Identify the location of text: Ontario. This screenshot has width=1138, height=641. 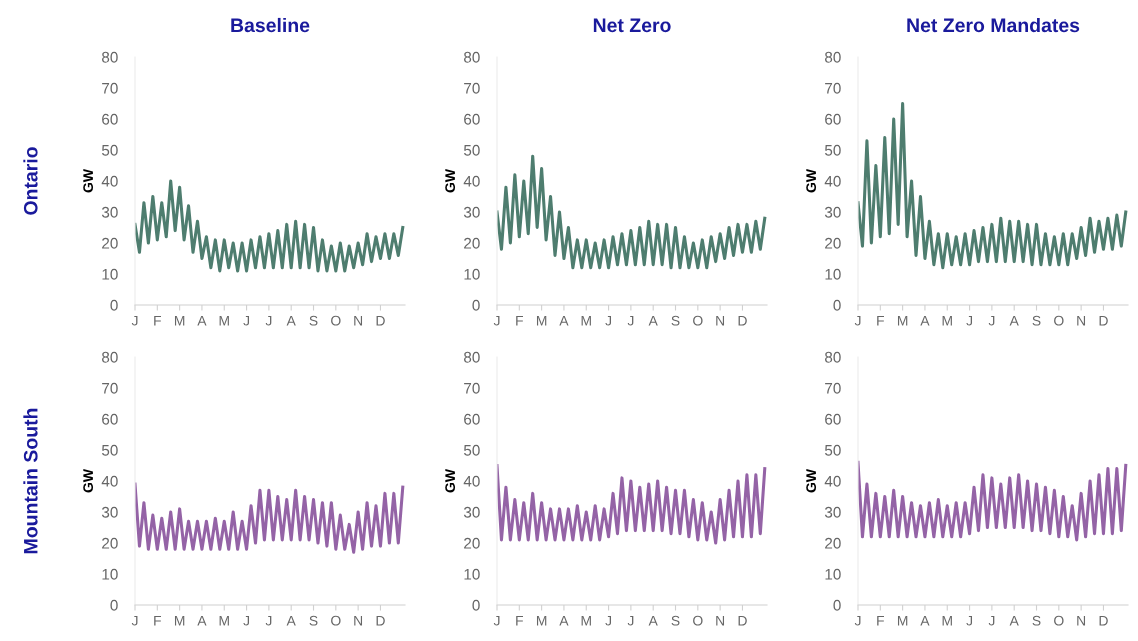
(30, 181).